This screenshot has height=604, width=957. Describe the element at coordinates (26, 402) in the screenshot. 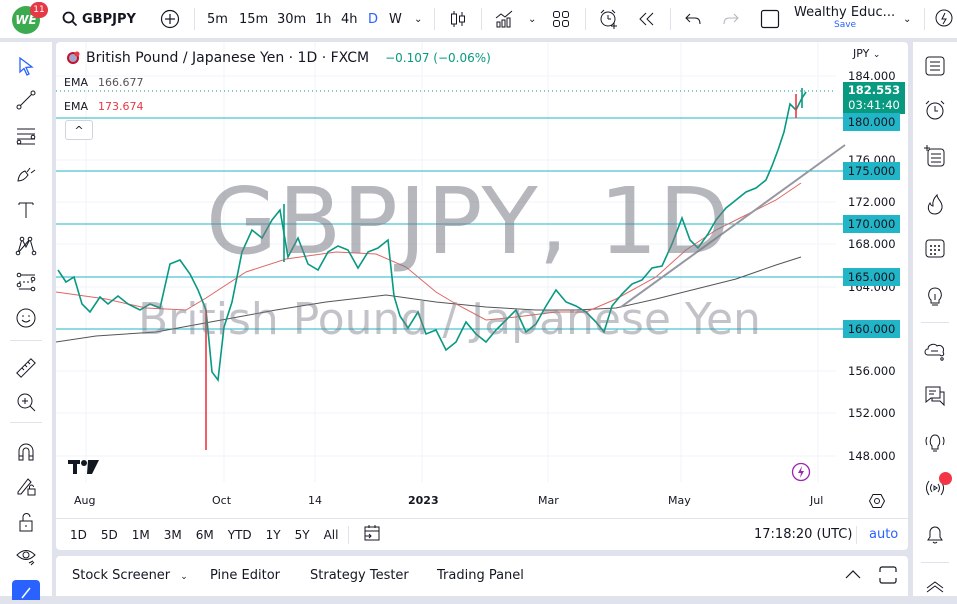

I see `zoom-in-tool` at that location.